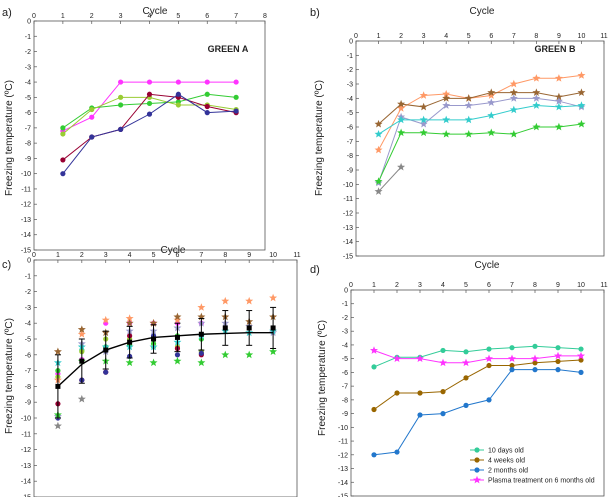 This screenshot has width=616, height=497. Describe the element at coordinates (92, 16) in the screenshot. I see `x-tick-label: 2` at that location.